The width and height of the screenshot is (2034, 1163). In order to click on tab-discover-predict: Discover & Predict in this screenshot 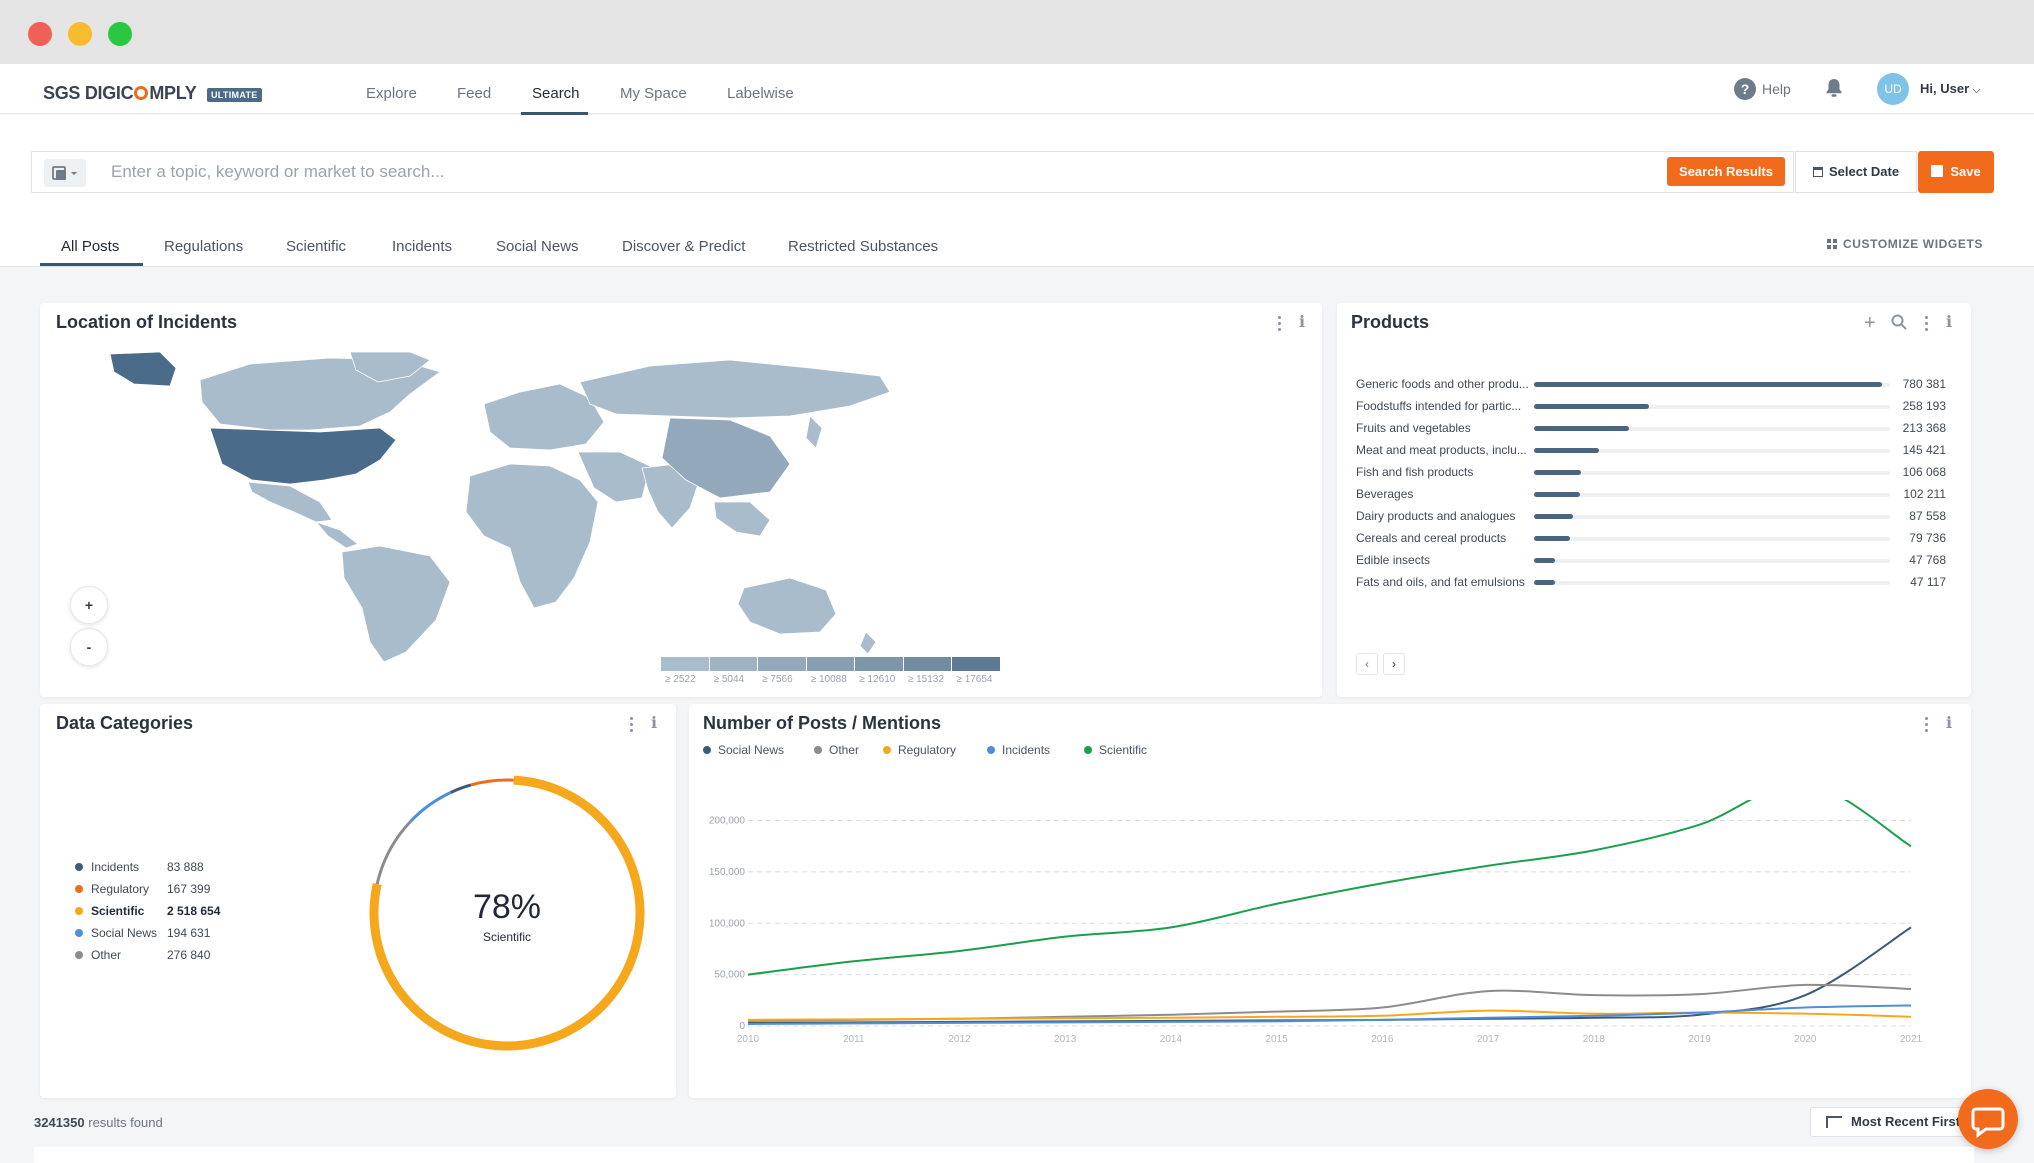, I will do `click(684, 246)`.